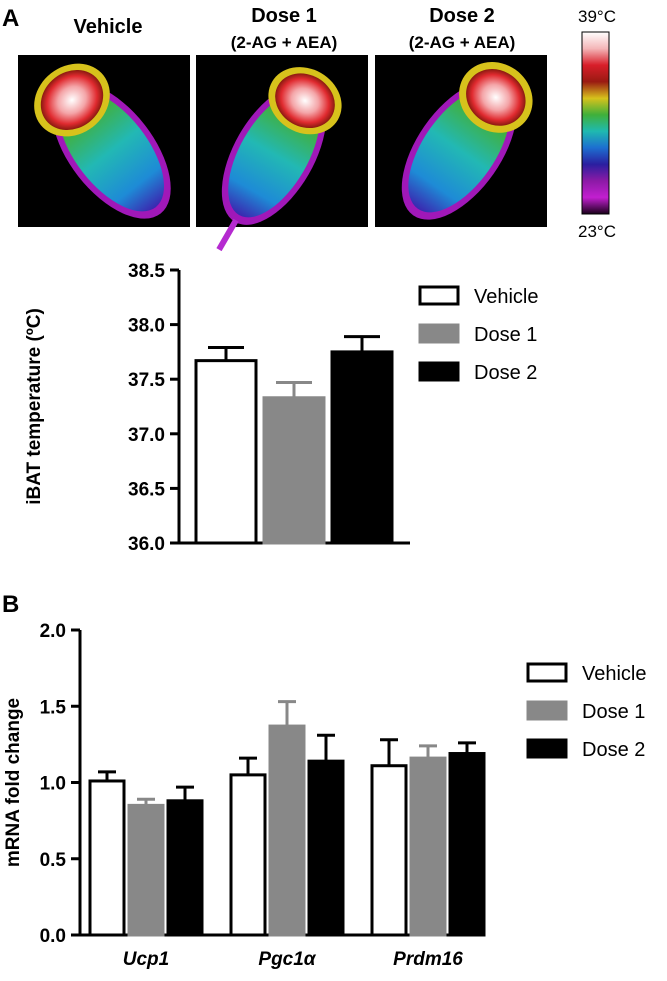 This screenshot has height=981, width=667. Describe the element at coordinates (10, 18) in the screenshot. I see `panel-a-letter: A` at that location.